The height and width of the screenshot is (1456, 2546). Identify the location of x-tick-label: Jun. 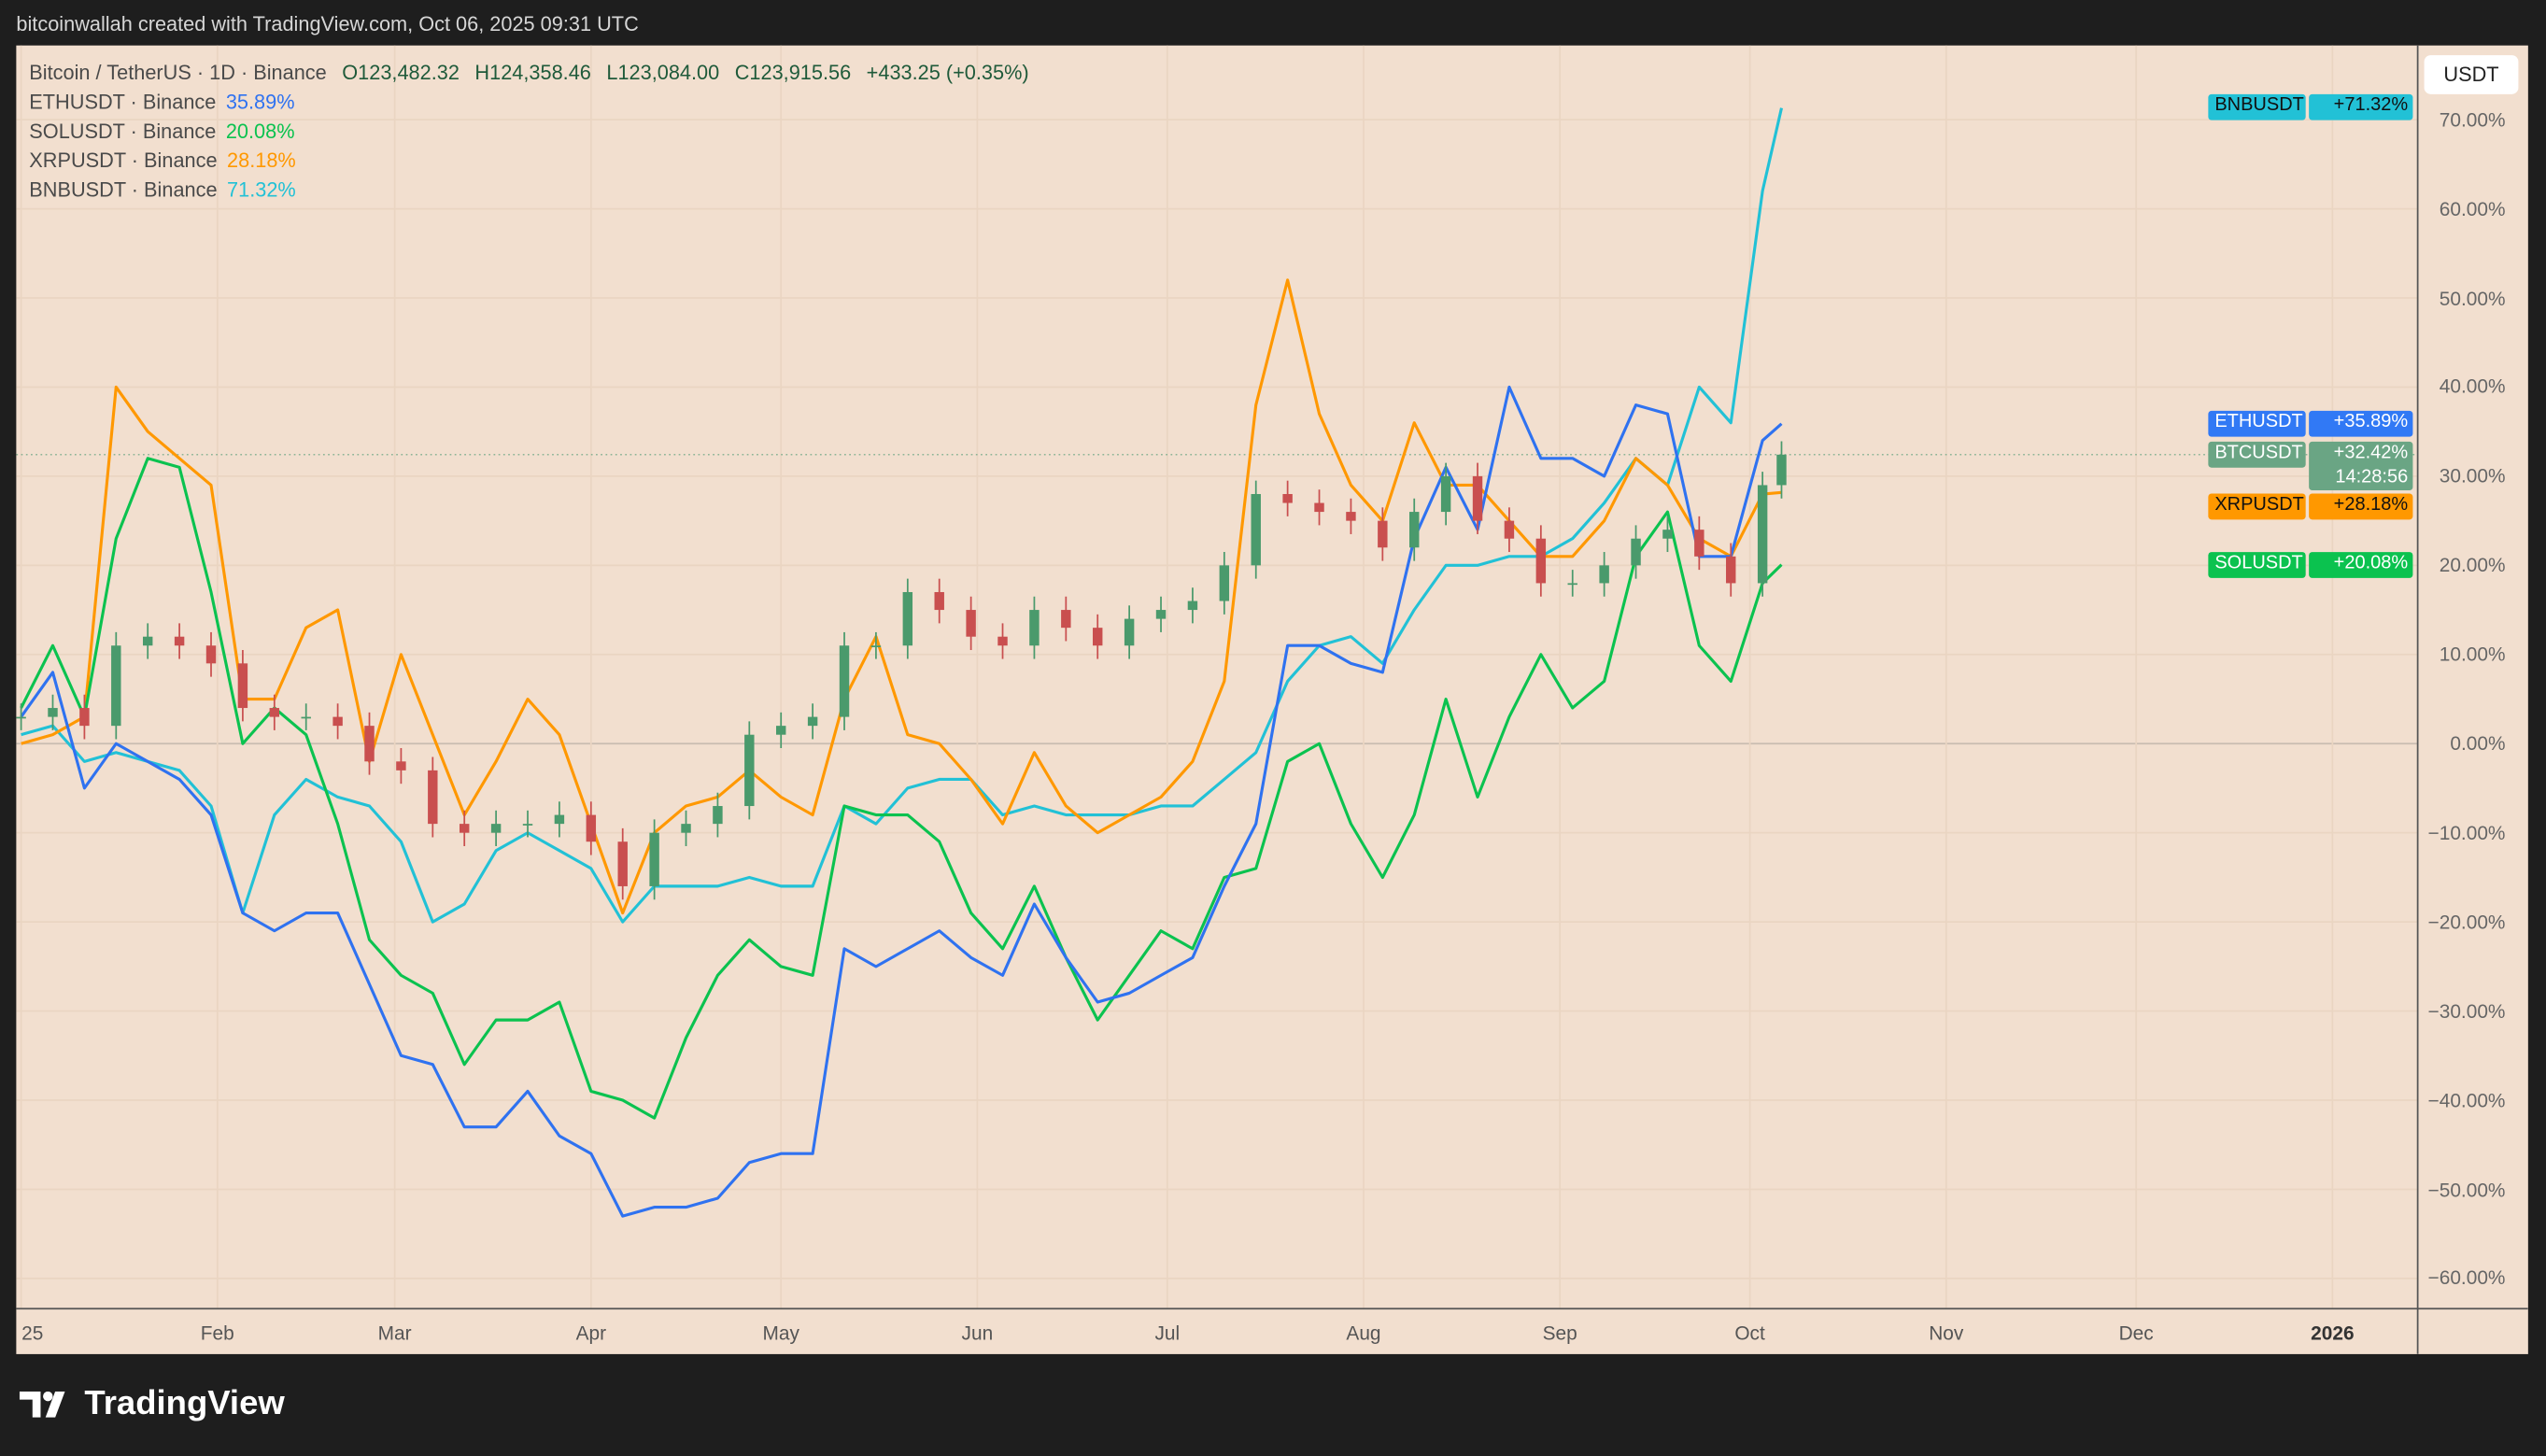
(978, 1333).